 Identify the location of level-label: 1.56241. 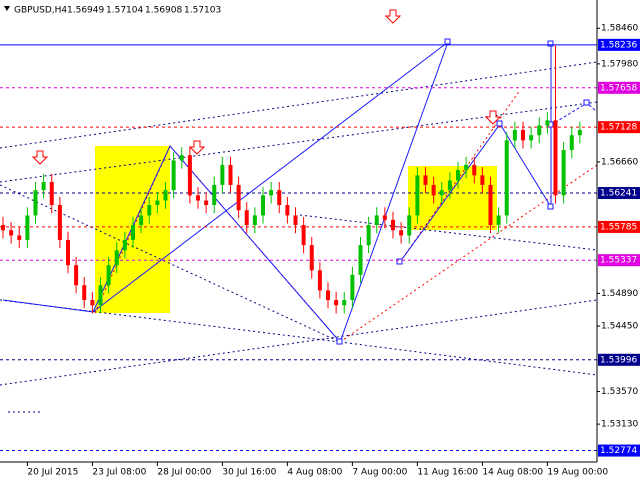
(618, 194).